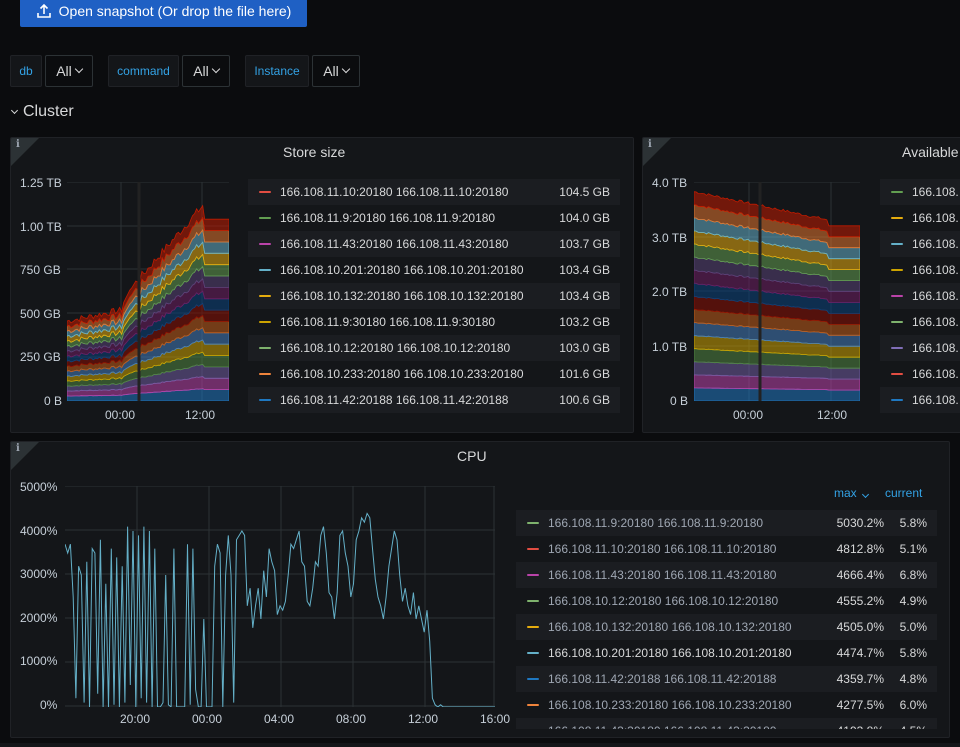 The width and height of the screenshot is (960, 747). What do you see at coordinates (860, 575) in the screenshot?
I see `legend-max-value: 4666.4%` at bounding box center [860, 575].